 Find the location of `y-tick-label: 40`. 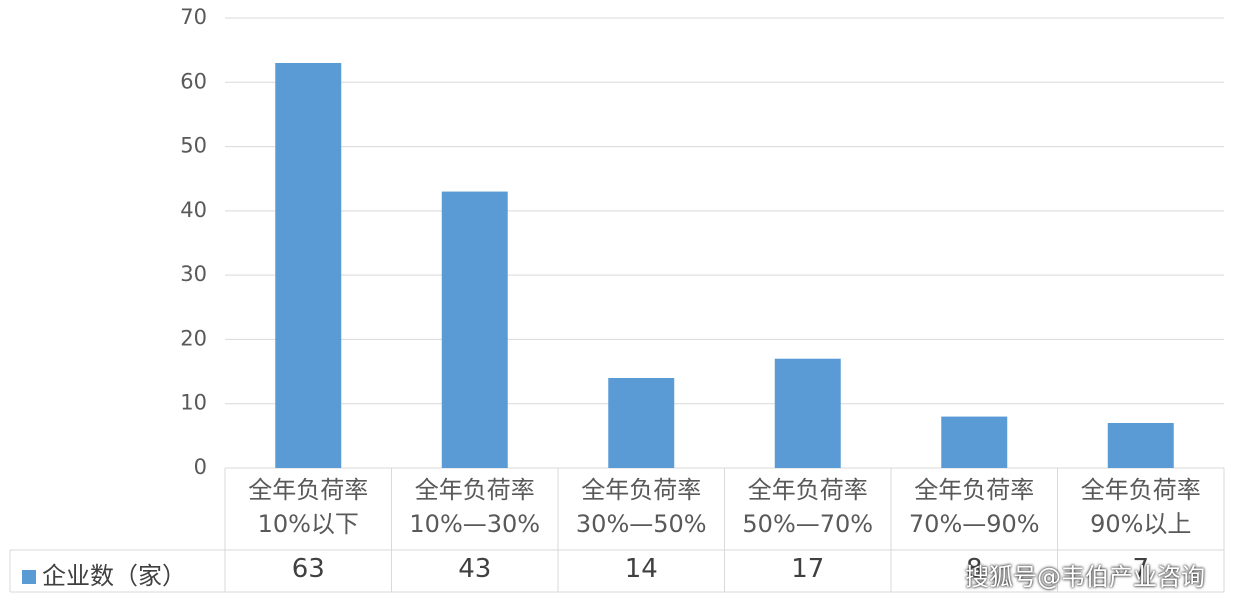

y-tick-label: 40 is located at coordinates (193, 210).